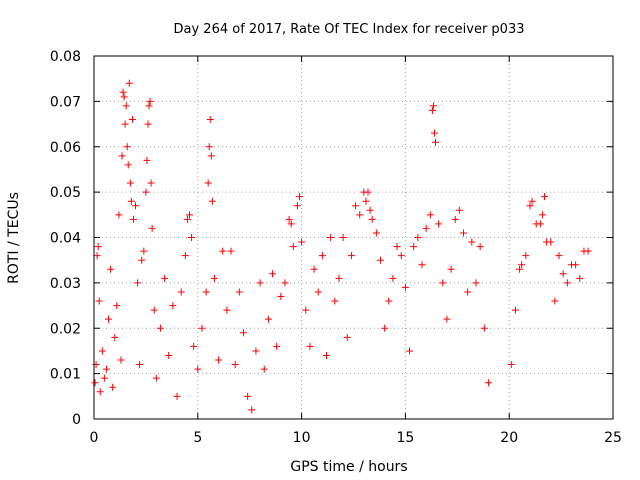 The height and width of the screenshot is (480, 640). Describe the element at coordinates (405, 438) in the screenshot. I see `x-tick-label: 15` at that location.